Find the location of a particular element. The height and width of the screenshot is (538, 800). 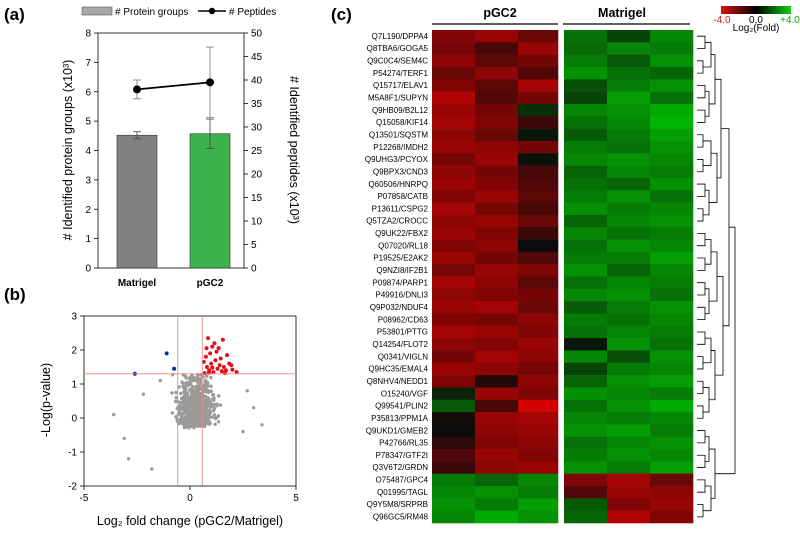

b-ytick-label: 0 is located at coordinates (74, 419).